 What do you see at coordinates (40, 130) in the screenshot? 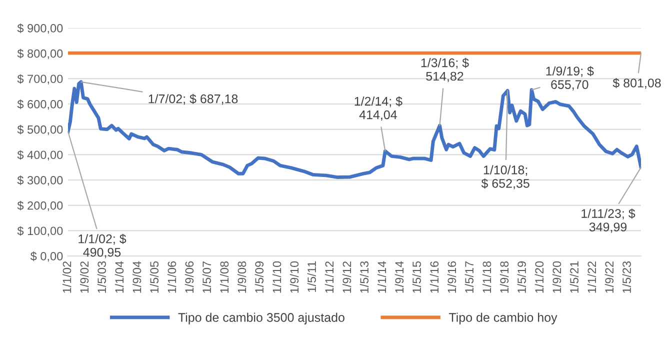
I see `y-tick-label: $ 500,00` at bounding box center [40, 130].